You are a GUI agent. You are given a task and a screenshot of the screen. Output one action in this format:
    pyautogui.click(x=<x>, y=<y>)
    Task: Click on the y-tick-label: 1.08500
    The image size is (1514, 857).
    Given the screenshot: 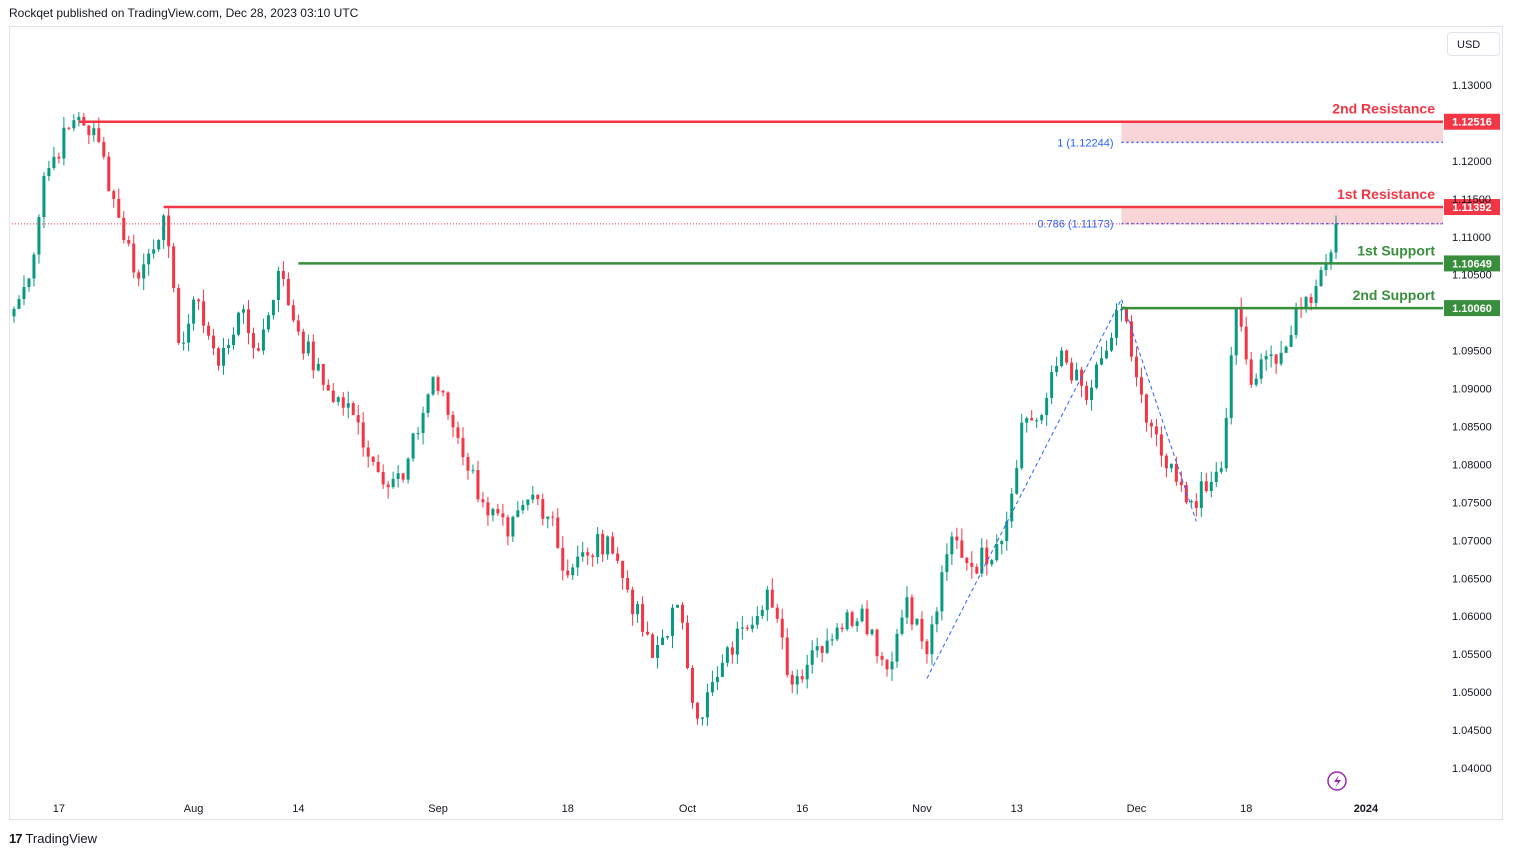 What is the action you would take?
    pyautogui.click(x=1472, y=428)
    